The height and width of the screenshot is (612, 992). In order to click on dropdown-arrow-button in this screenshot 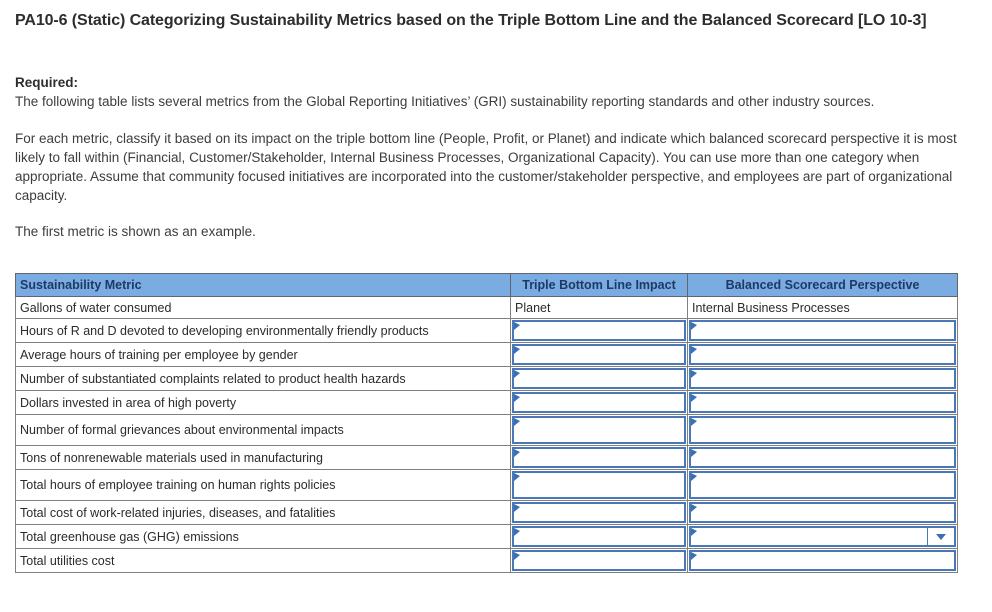, I will do `click(940, 536)`.